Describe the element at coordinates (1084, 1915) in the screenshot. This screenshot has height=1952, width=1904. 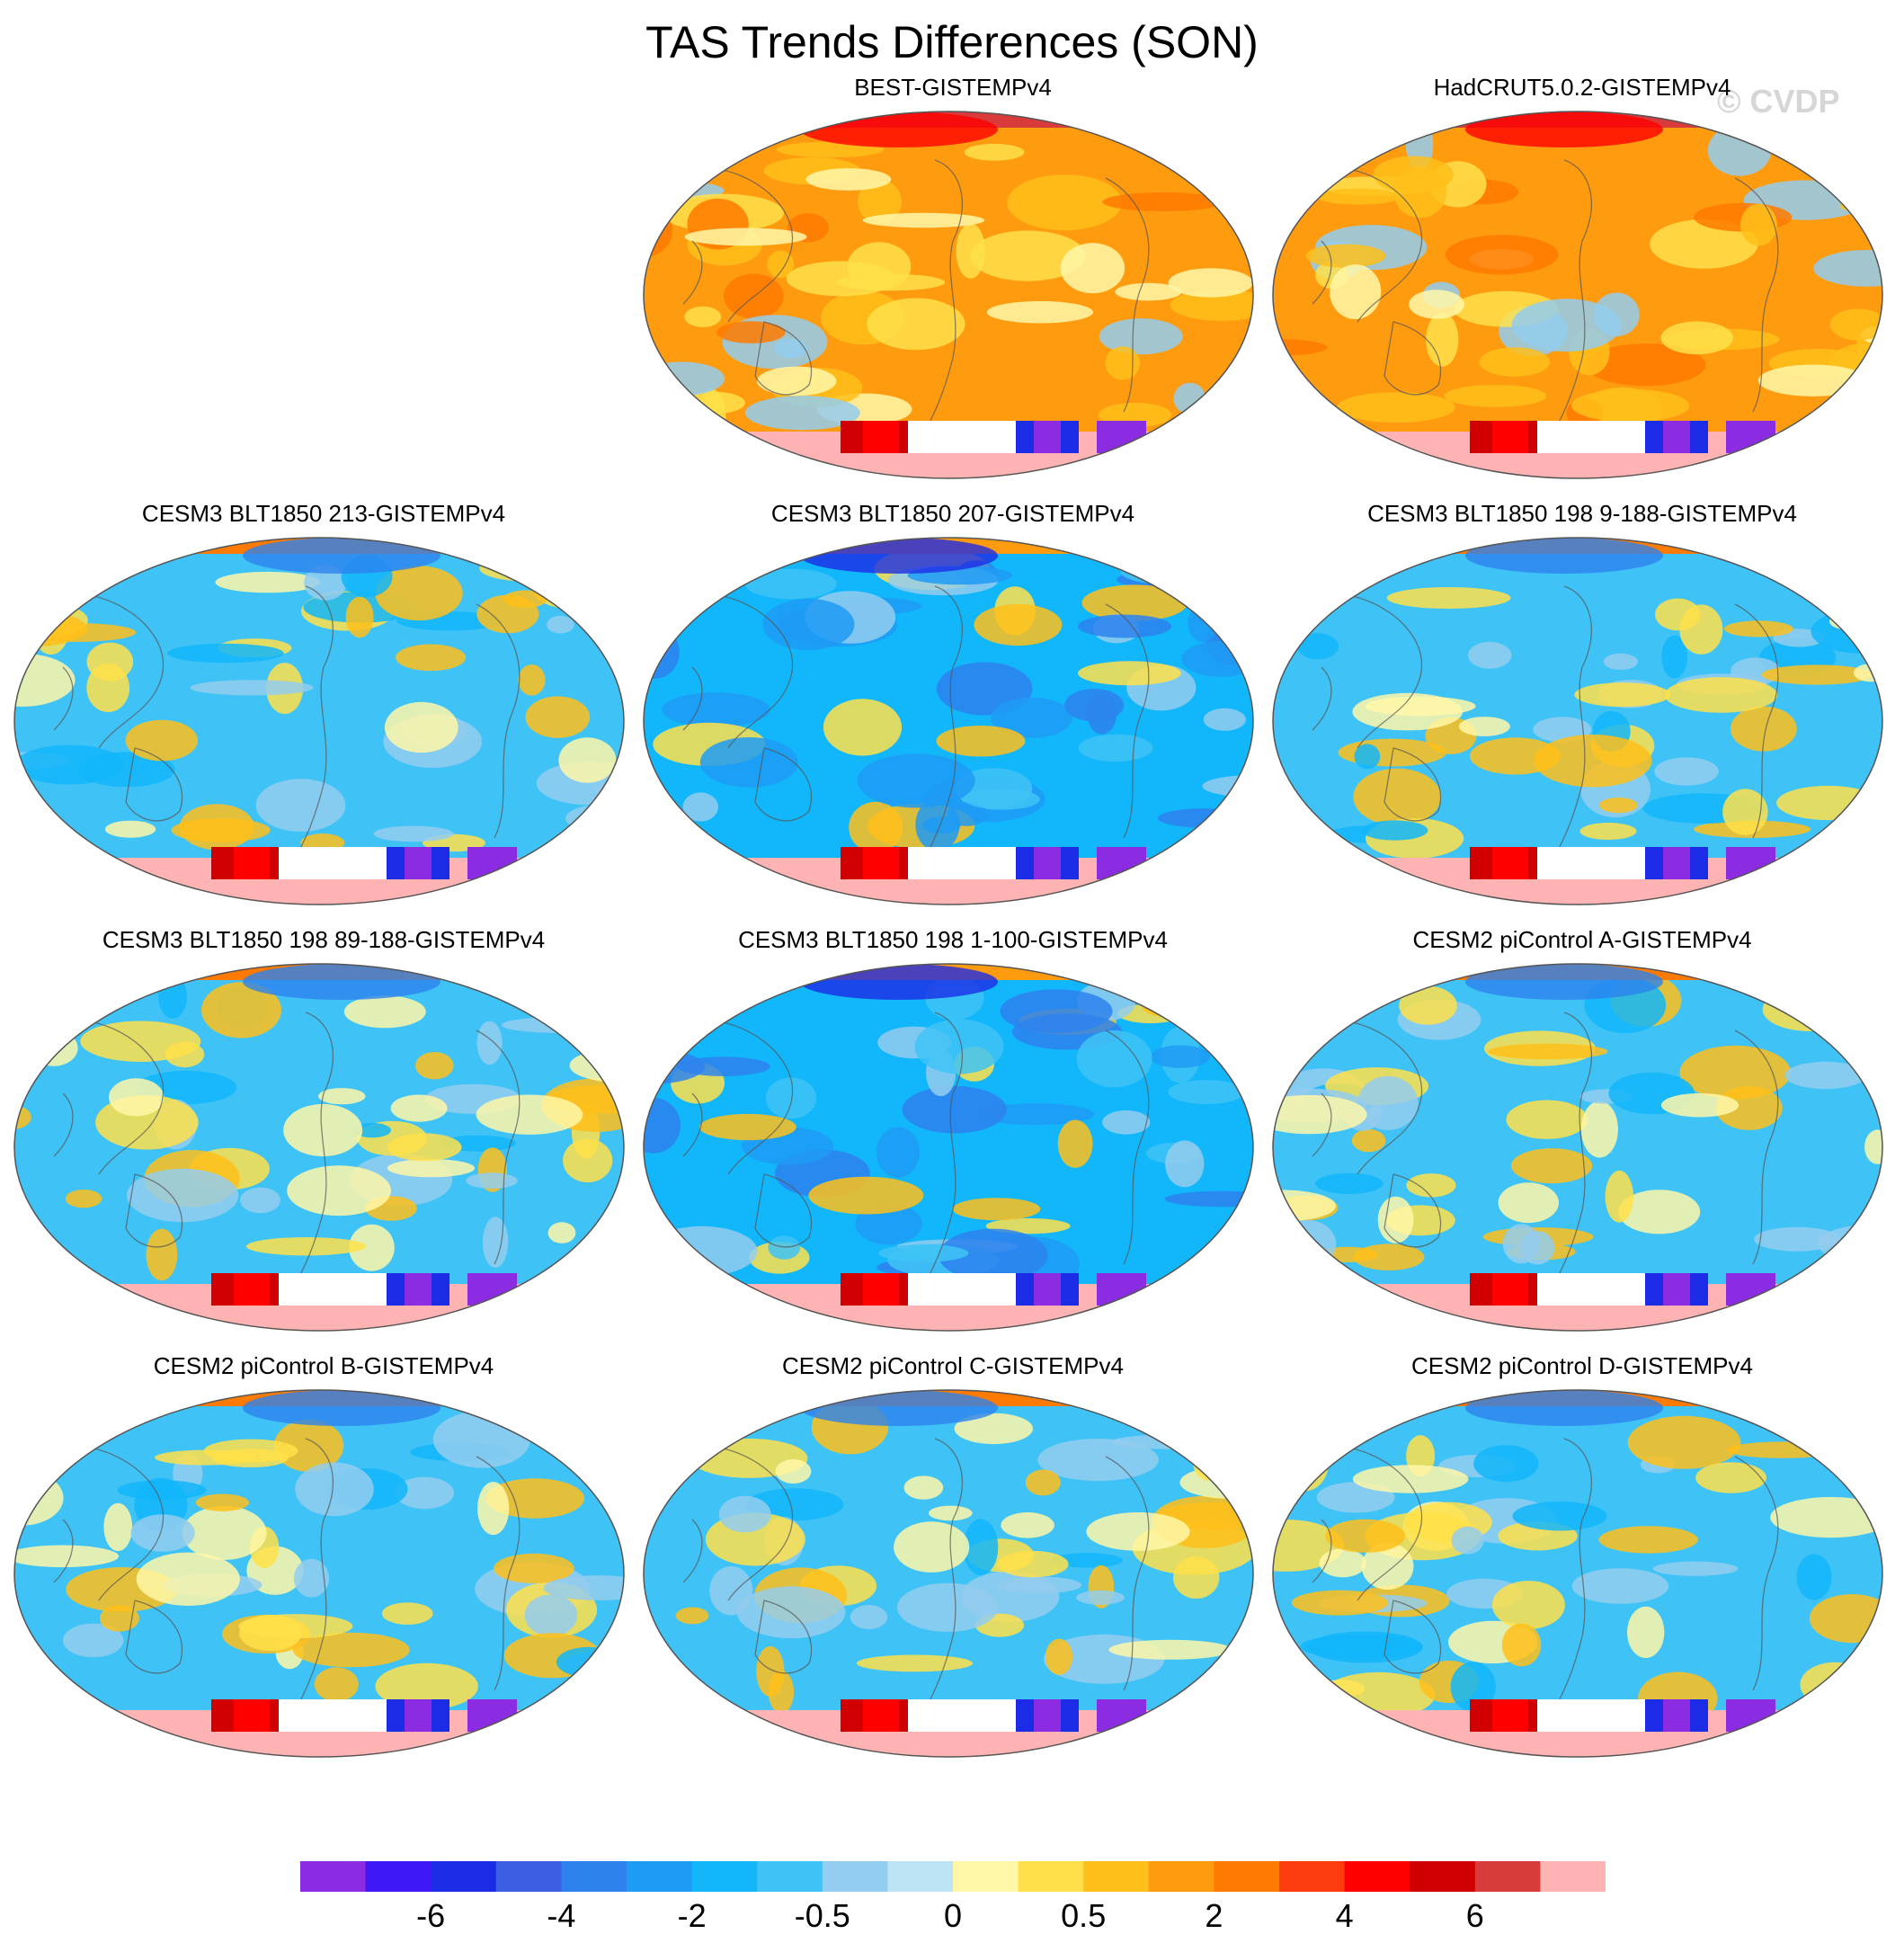
I see `colorbar-tick-label: 0.5` at that location.